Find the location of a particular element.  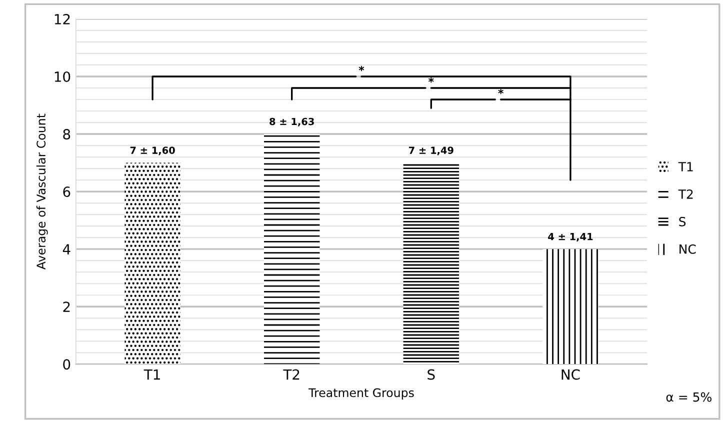

text: α = 5% is located at coordinates (689, 397).